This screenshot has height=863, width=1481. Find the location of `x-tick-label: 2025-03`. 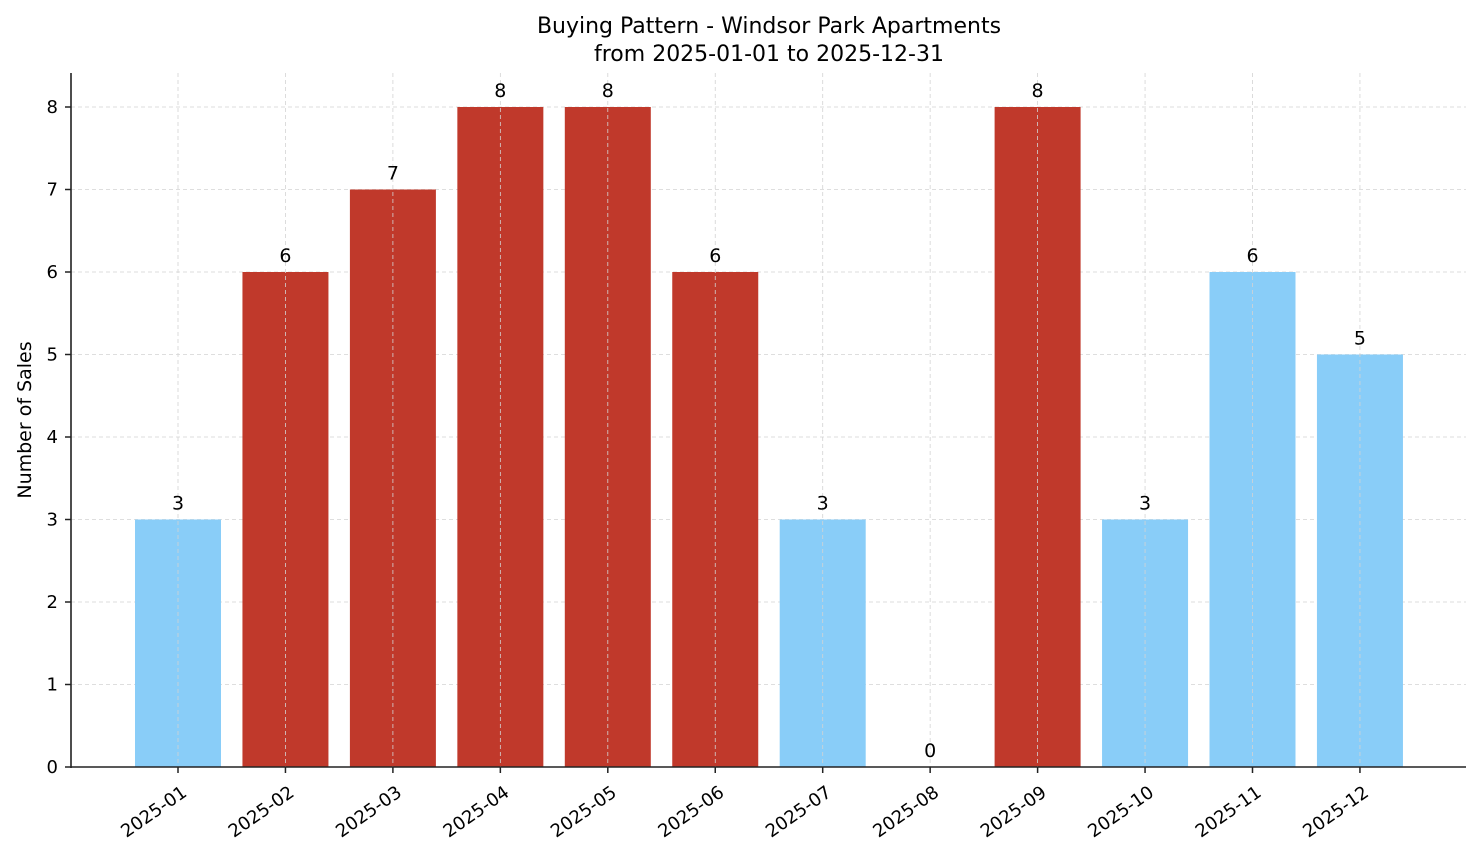

x-tick-label: 2025-03 is located at coordinates (369, 812).